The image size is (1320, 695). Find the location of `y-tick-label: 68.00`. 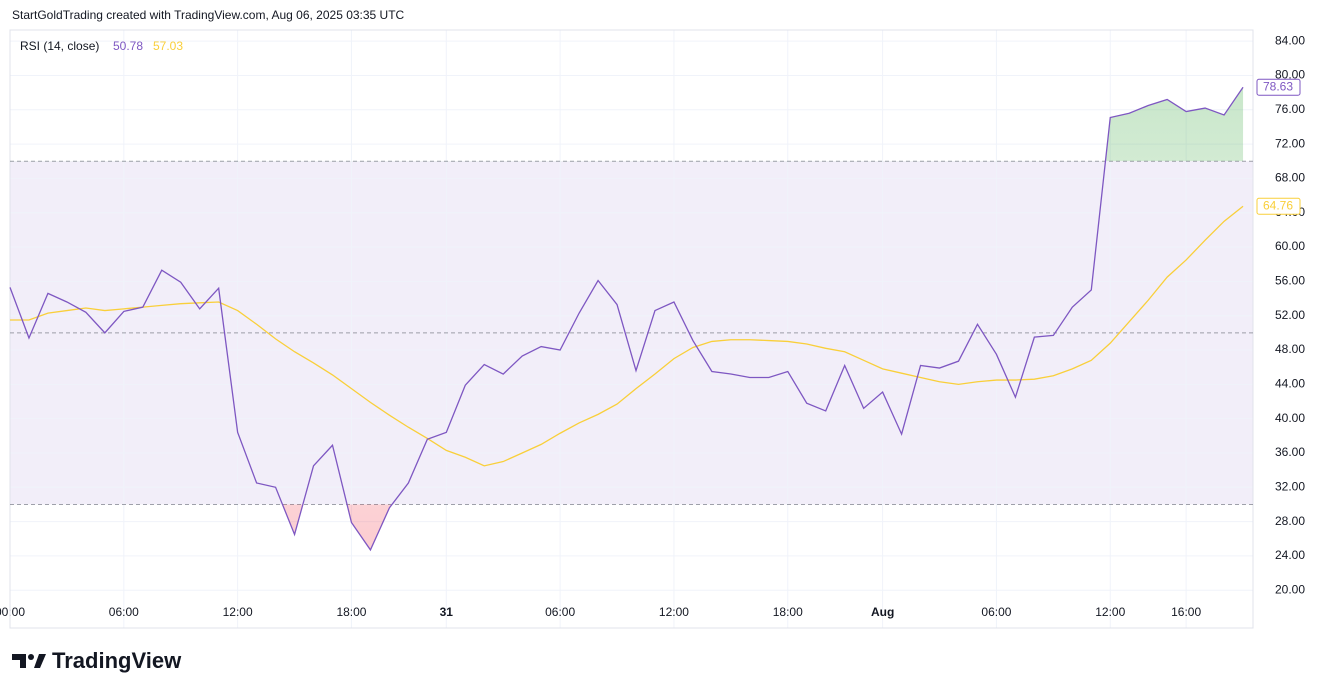

y-tick-label: 68.00 is located at coordinates (1290, 178).